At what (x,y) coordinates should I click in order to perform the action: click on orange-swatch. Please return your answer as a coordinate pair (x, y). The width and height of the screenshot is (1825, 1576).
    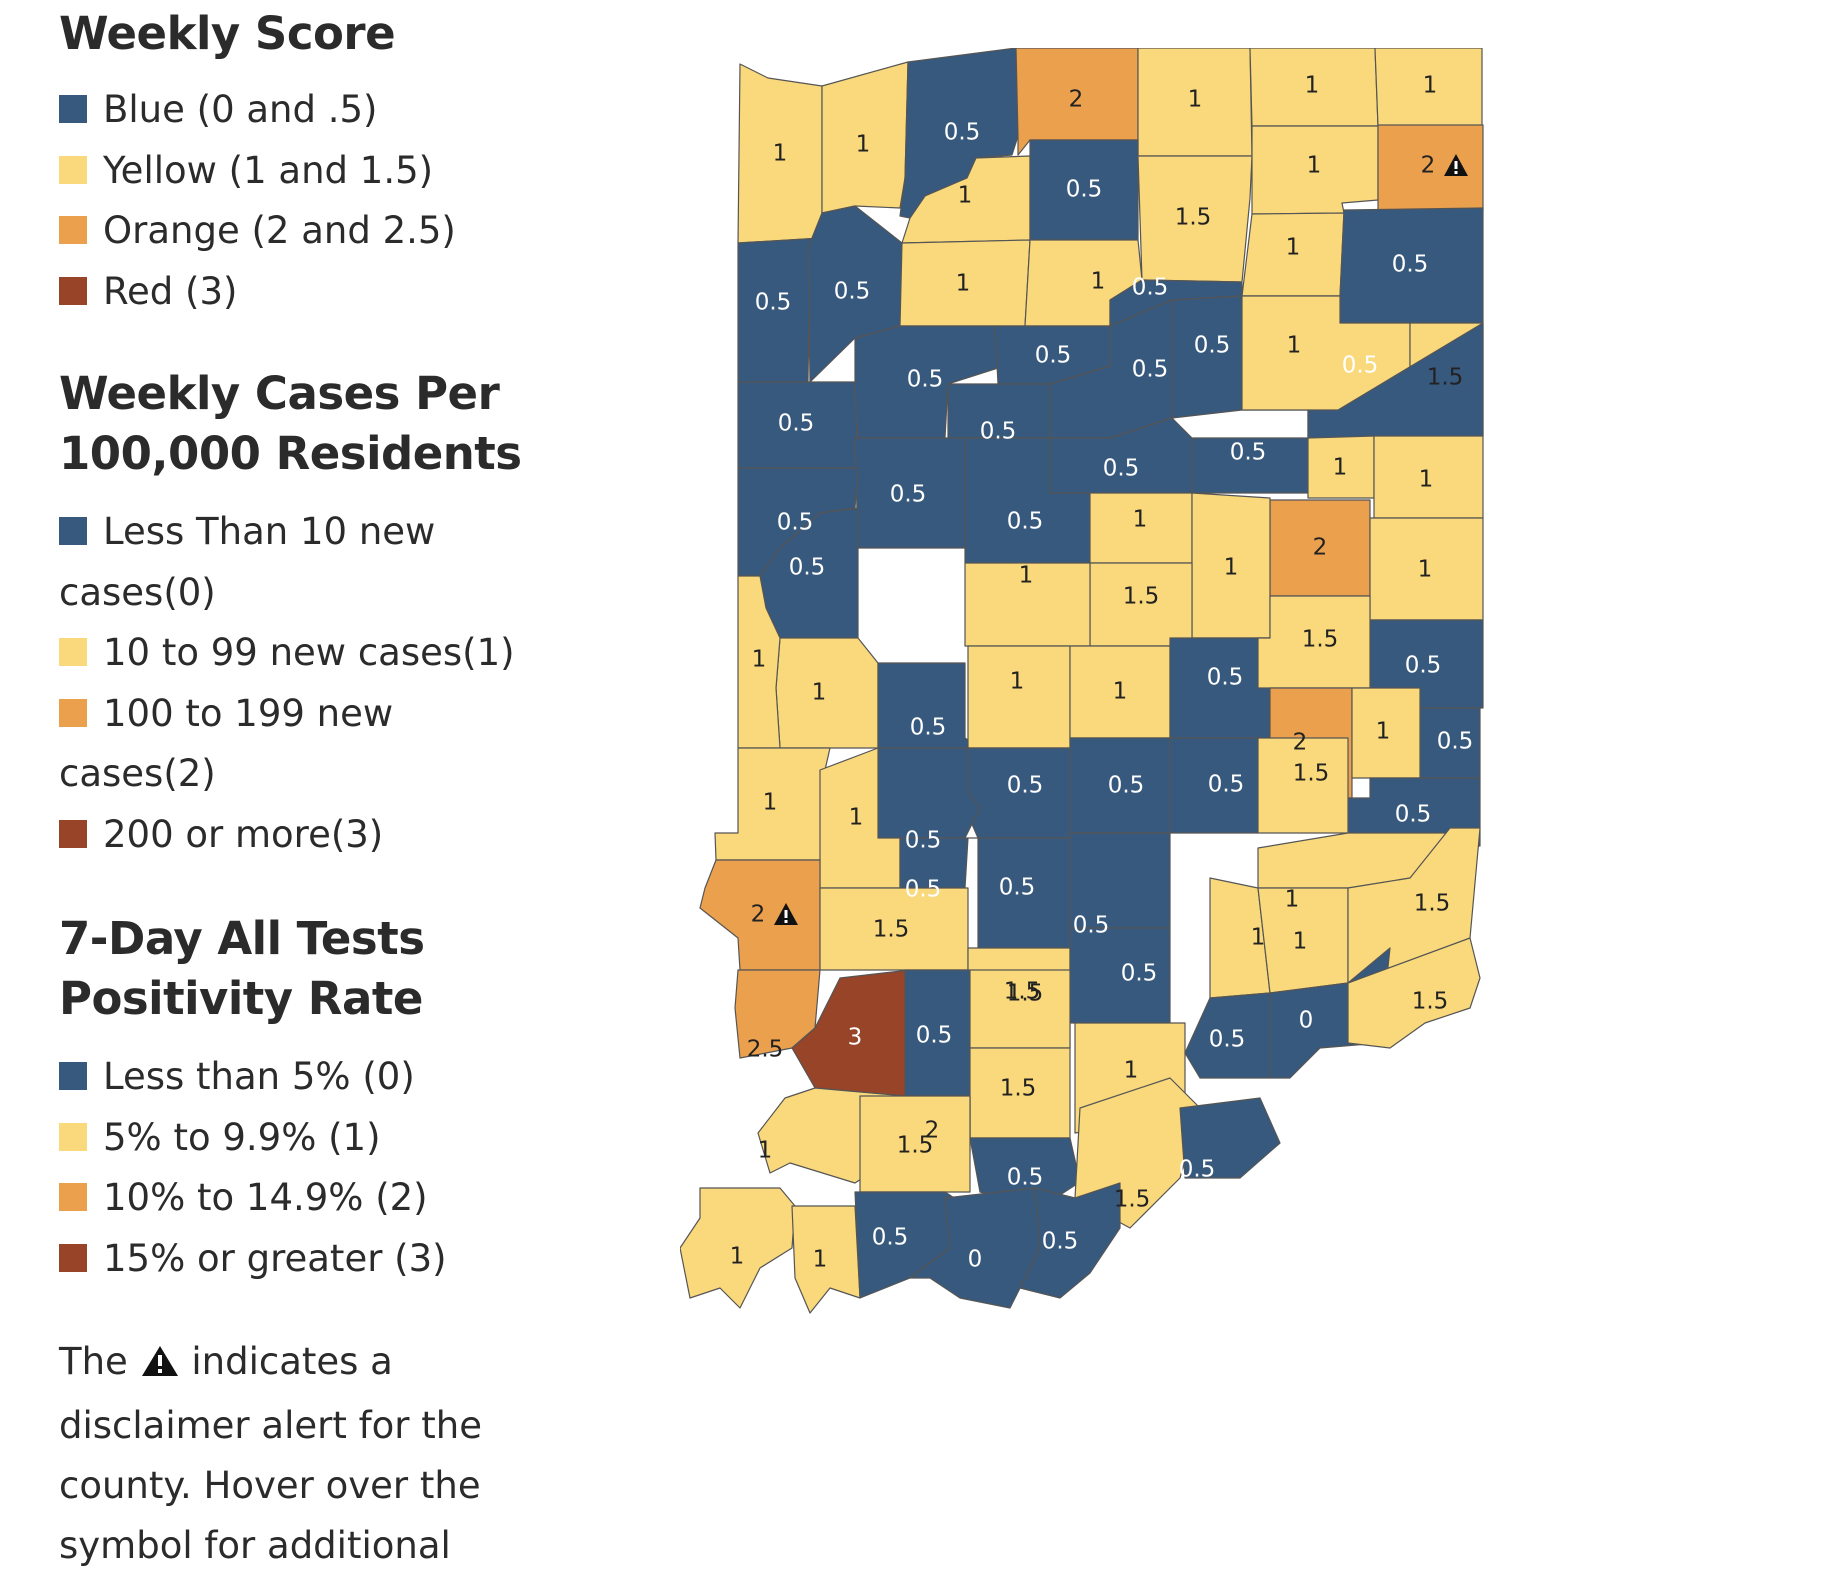
    Looking at the image, I should click on (73, 712).